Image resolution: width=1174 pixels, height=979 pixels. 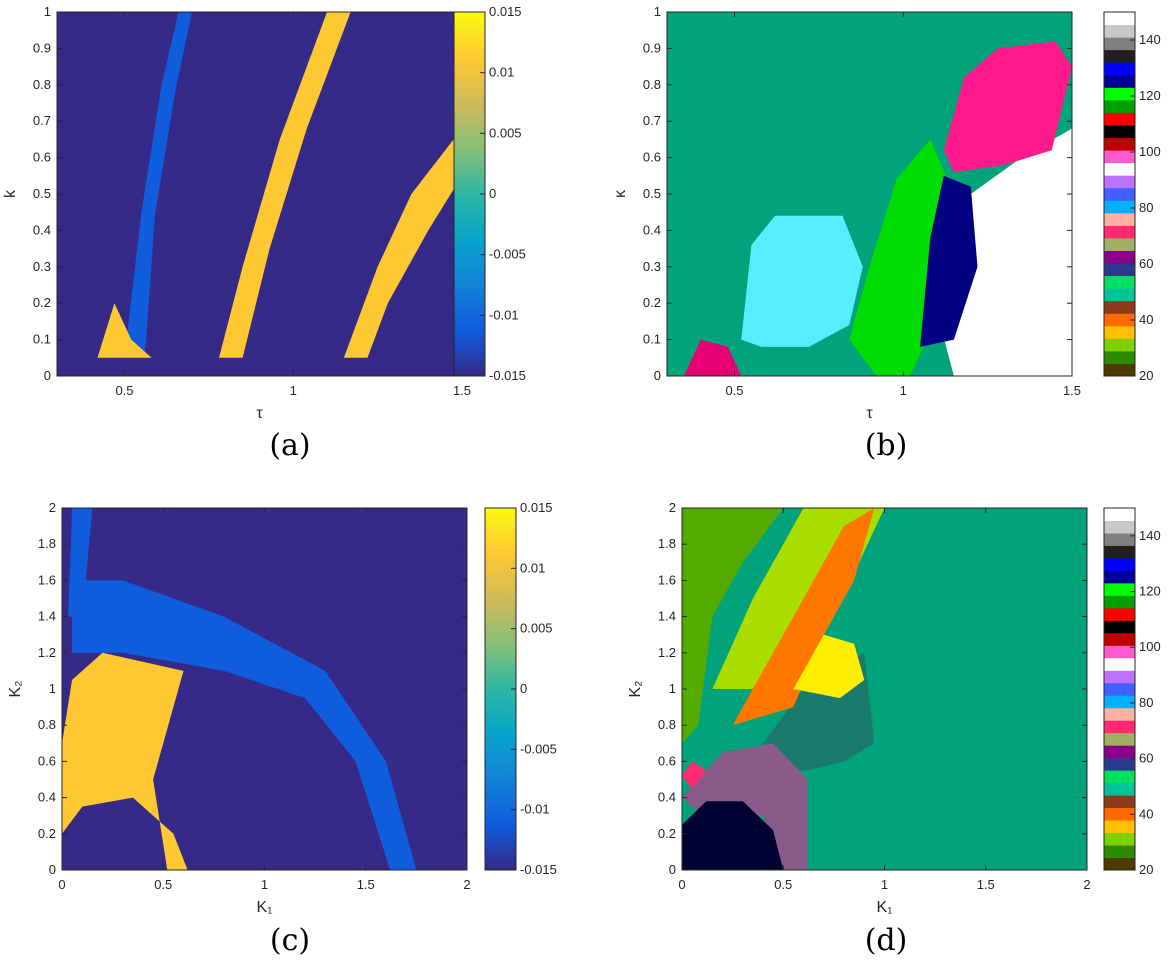 What do you see at coordinates (1146, 758) in the screenshot?
I see `colorbar-tick-label: 60` at bounding box center [1146, 758].